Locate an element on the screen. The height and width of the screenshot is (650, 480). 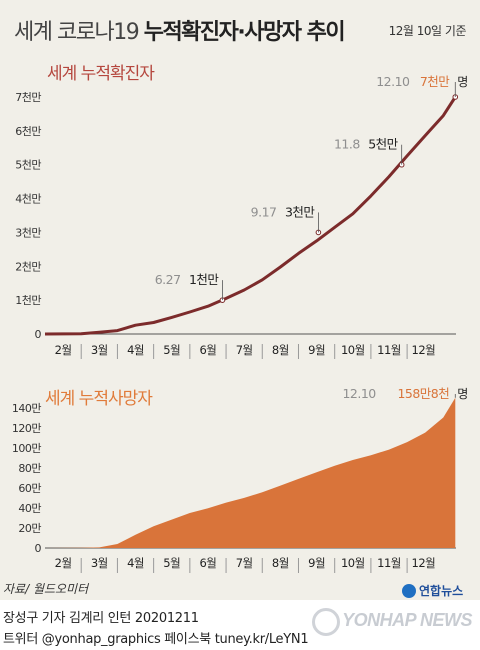
annotation-value: 1천만 is located at coordinates (204, 279).